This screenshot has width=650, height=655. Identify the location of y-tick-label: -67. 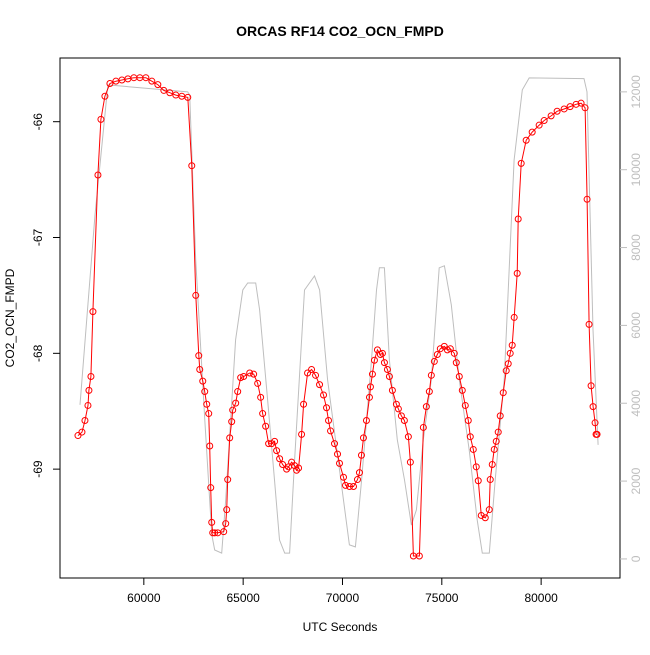
(38, 238).